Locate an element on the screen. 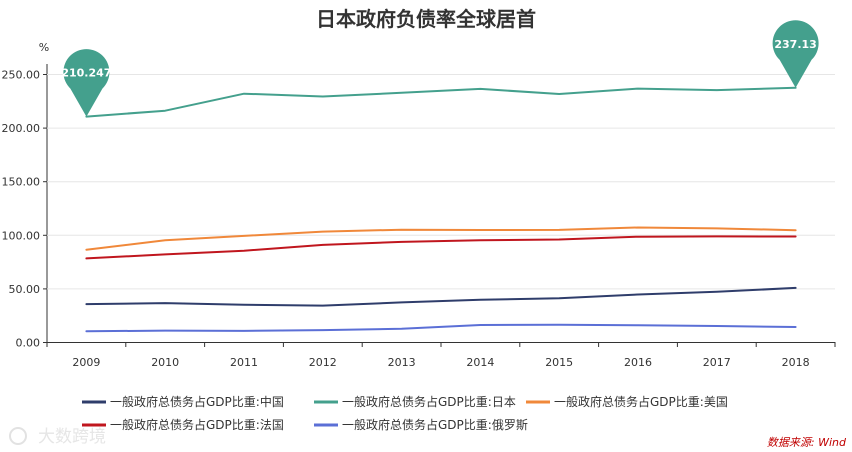 Image resolution: width=852 pixels, height=452 pixels. data-source: 数据来源: Wind is located at coordinates (807, 442).